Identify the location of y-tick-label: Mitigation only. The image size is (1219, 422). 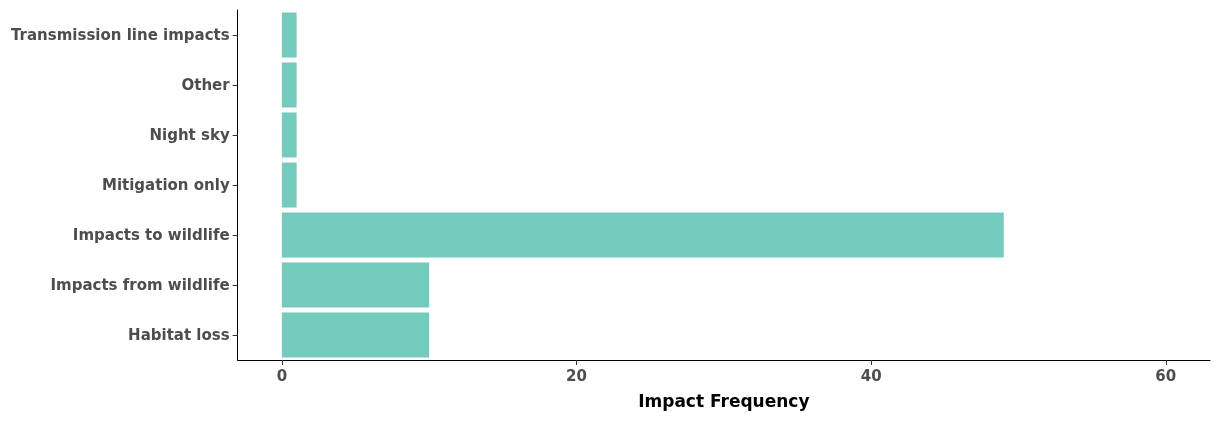
(165, 185).